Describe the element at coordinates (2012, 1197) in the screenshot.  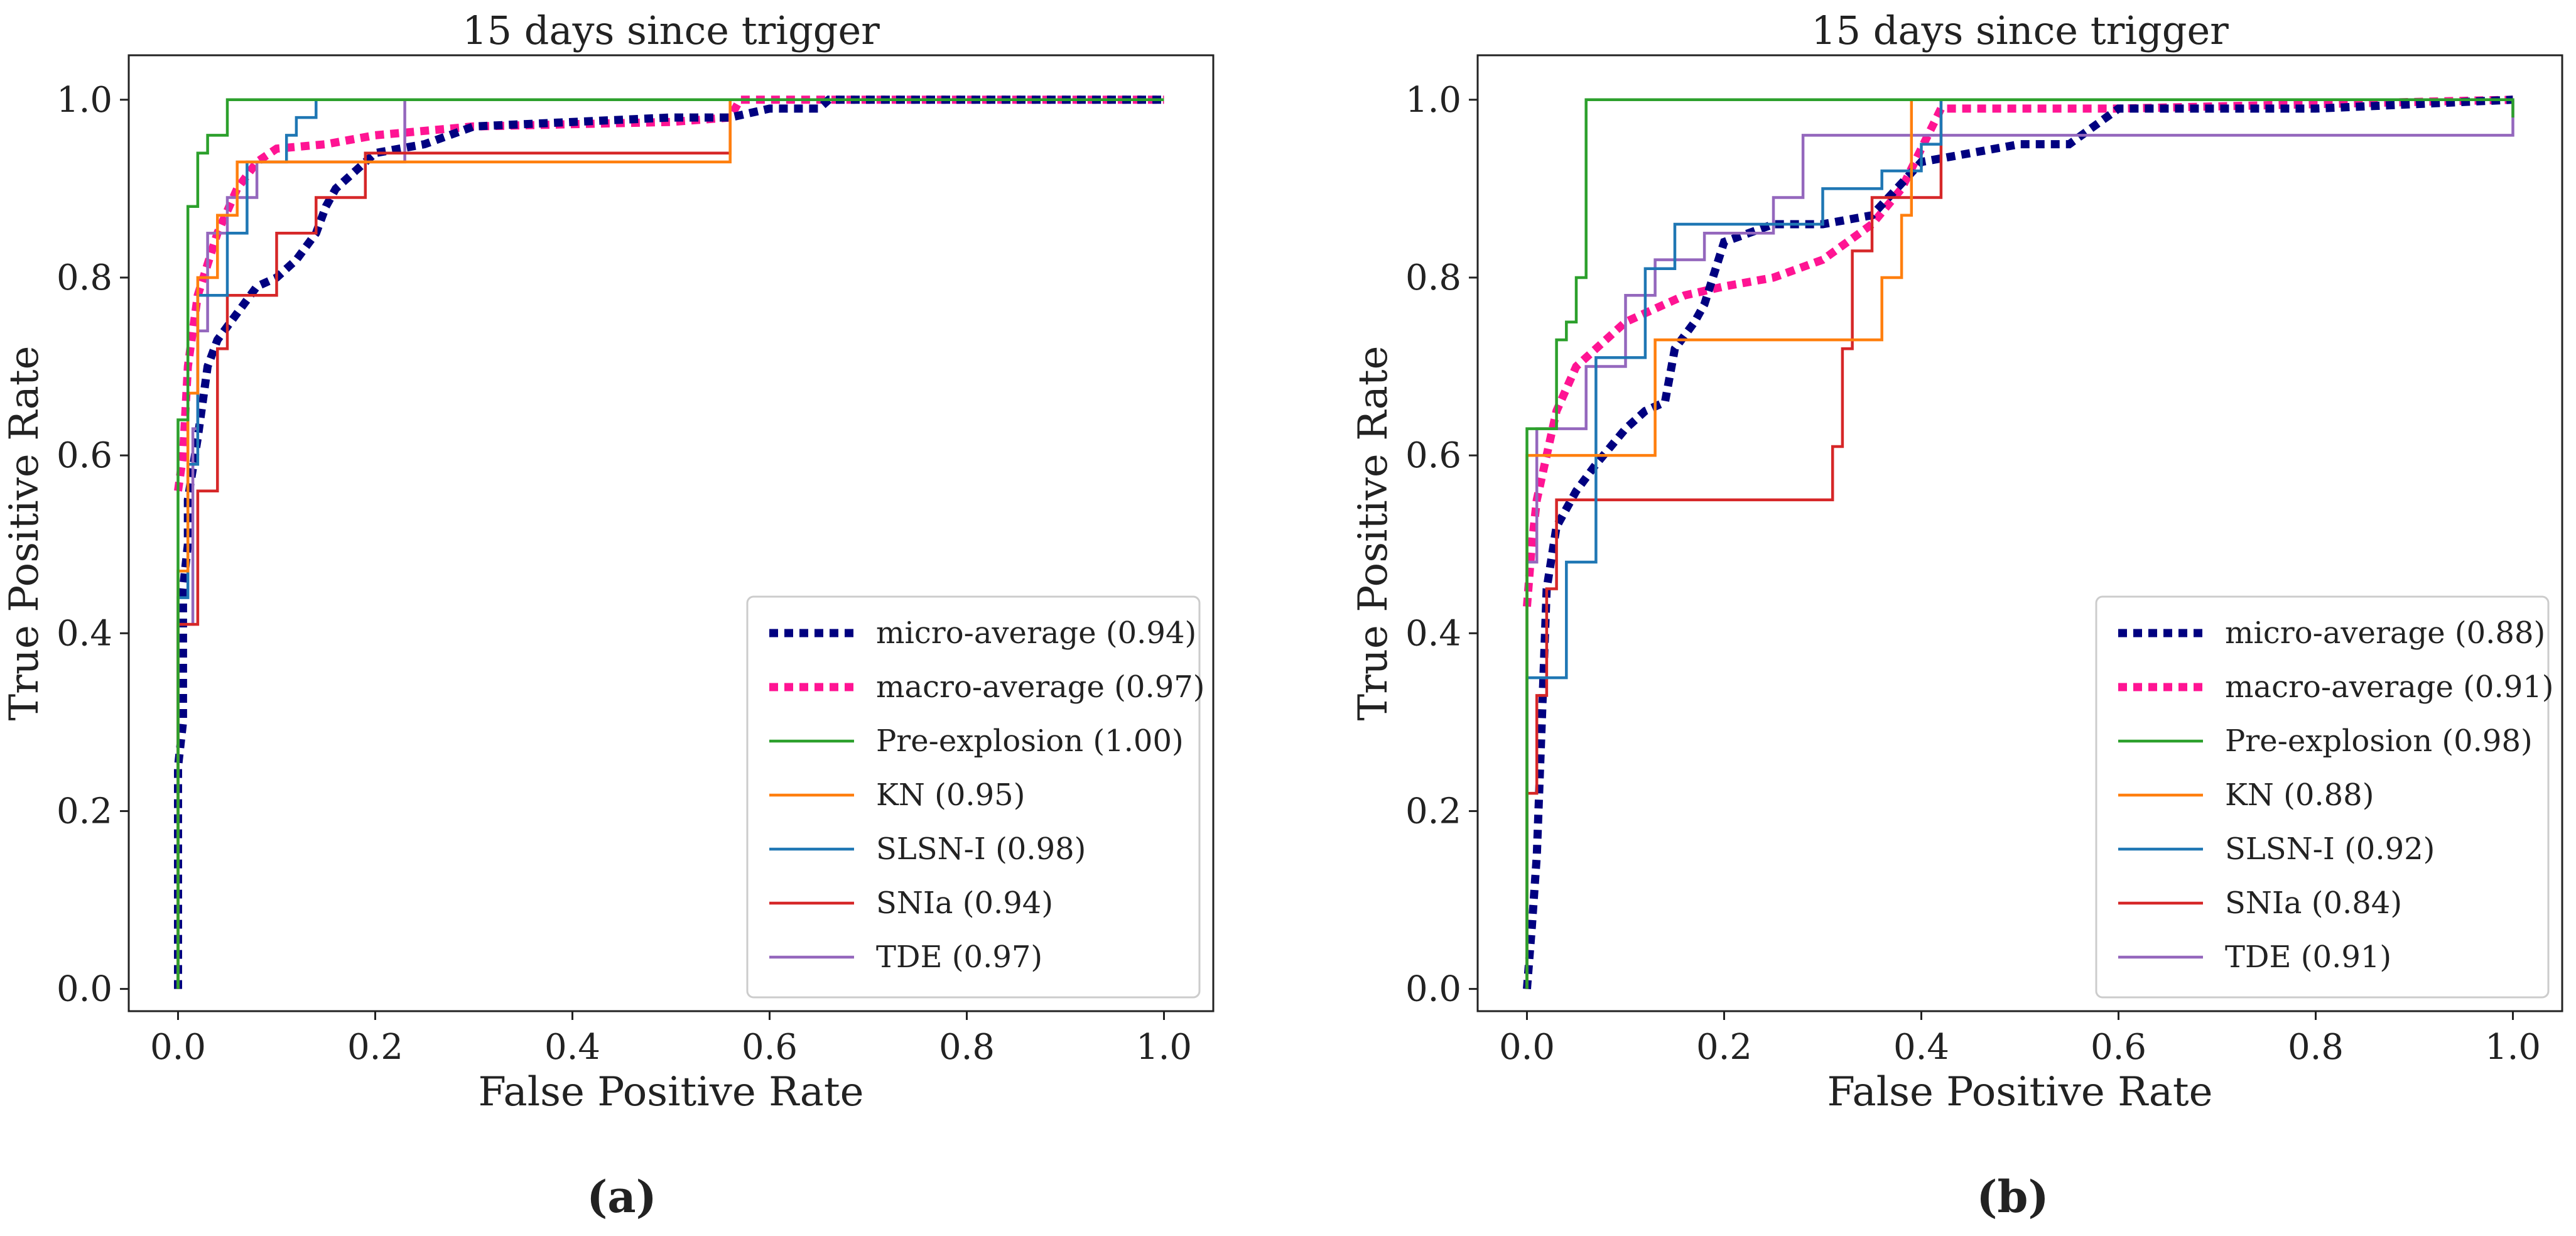
I see `panel-label: (b)` at that location.